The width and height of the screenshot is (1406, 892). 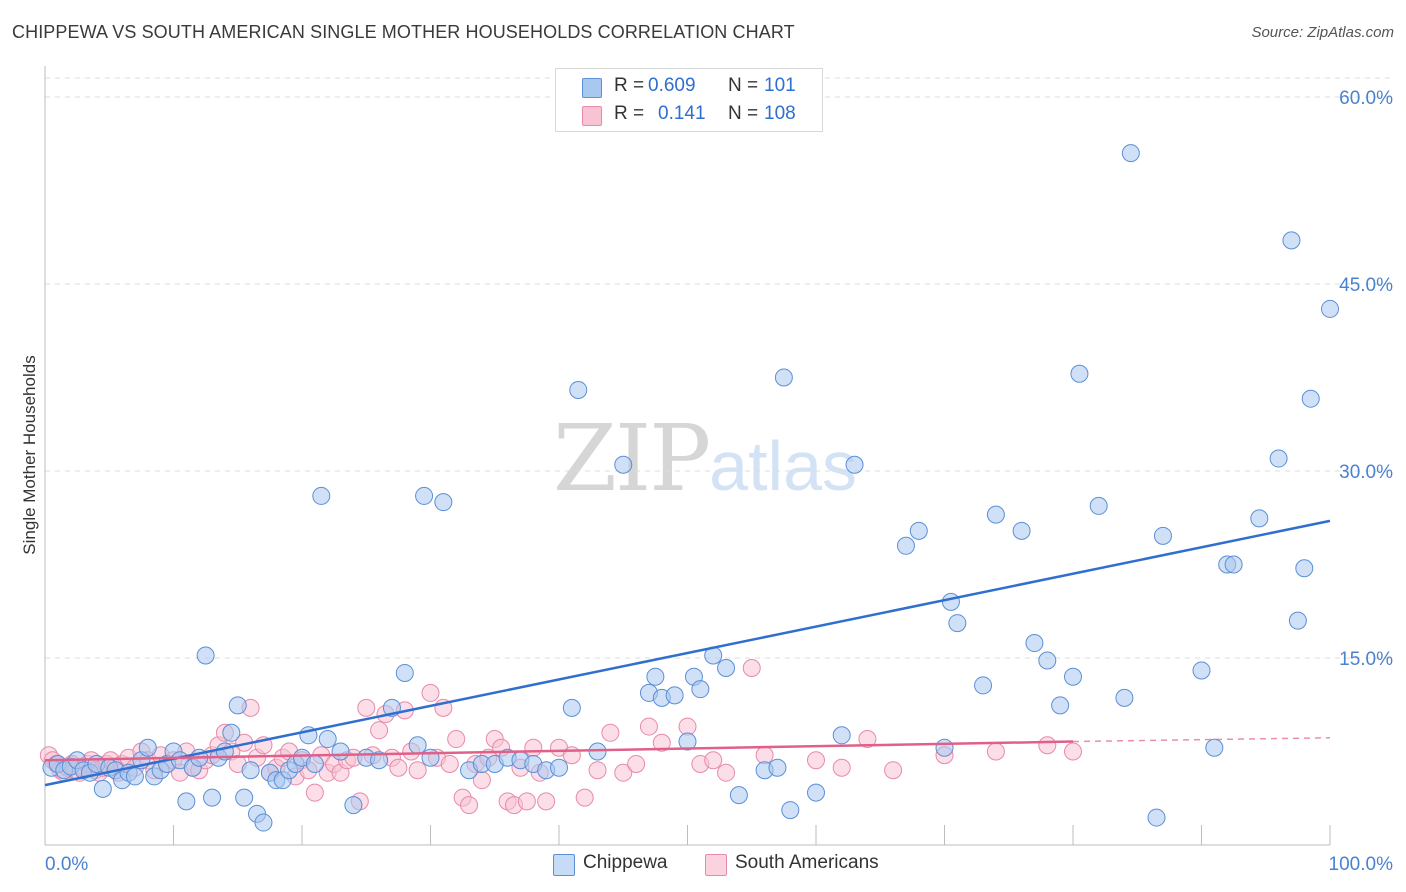 I want to click on chippewa-legend-swatch, so click(x=564, y=865).